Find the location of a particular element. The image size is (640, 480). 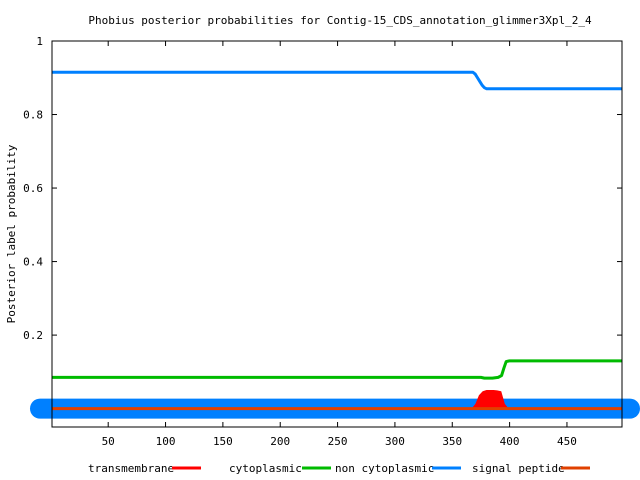

series-cytoplasmic is located at coordinates (337, 369).